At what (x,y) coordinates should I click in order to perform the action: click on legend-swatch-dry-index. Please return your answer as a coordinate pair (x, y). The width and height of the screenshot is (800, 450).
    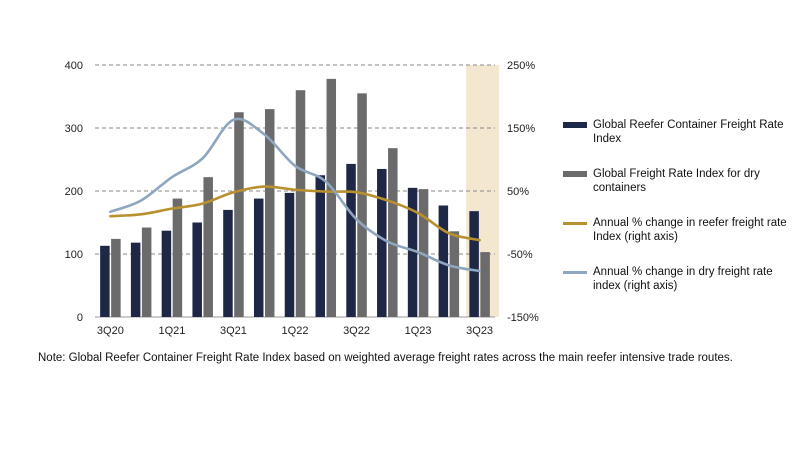
    Looking at the image, I should click on (575, 174).